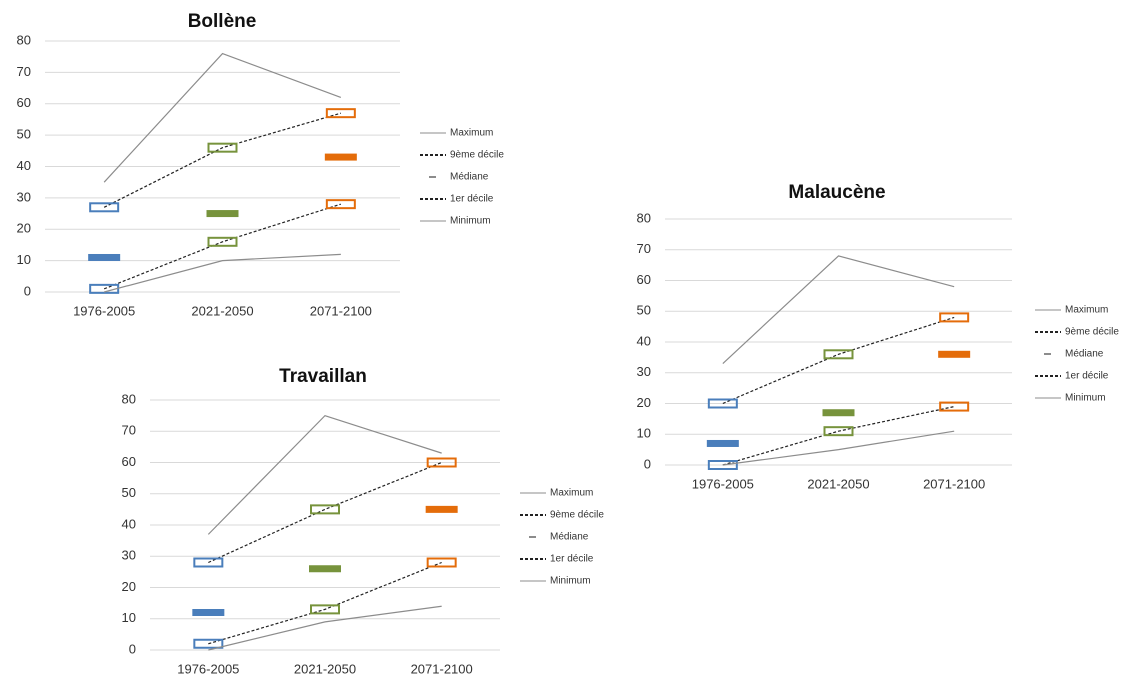  I want to click on chart-title: Bollène, so click(222, 21).